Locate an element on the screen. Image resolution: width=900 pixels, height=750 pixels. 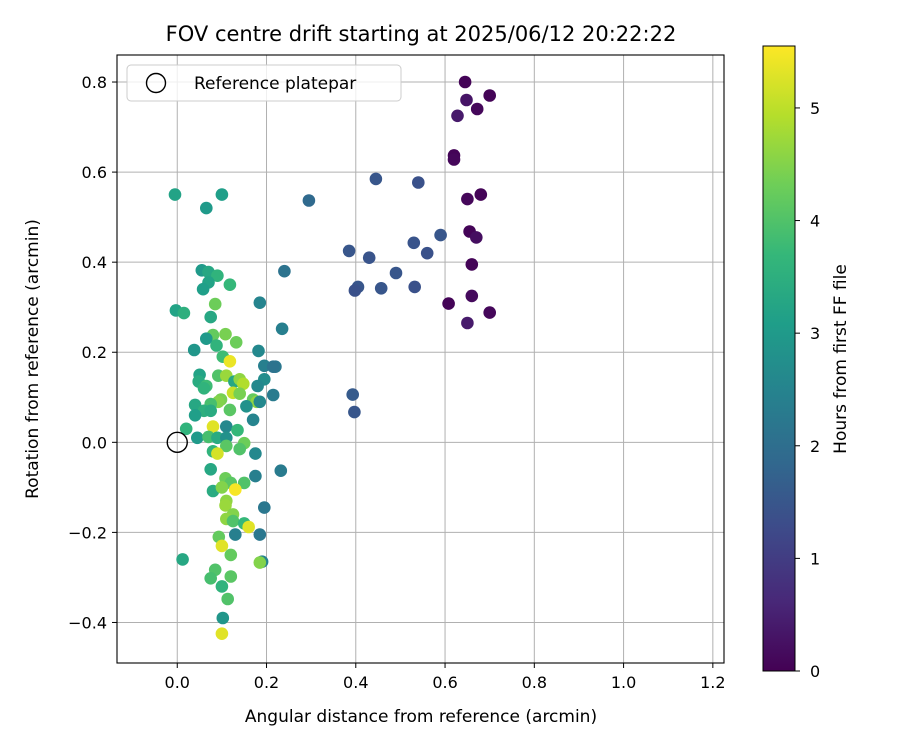
colorbar: 0 1 2 3 4 5 Hours from first FF file is located at coordinates (806, 363).